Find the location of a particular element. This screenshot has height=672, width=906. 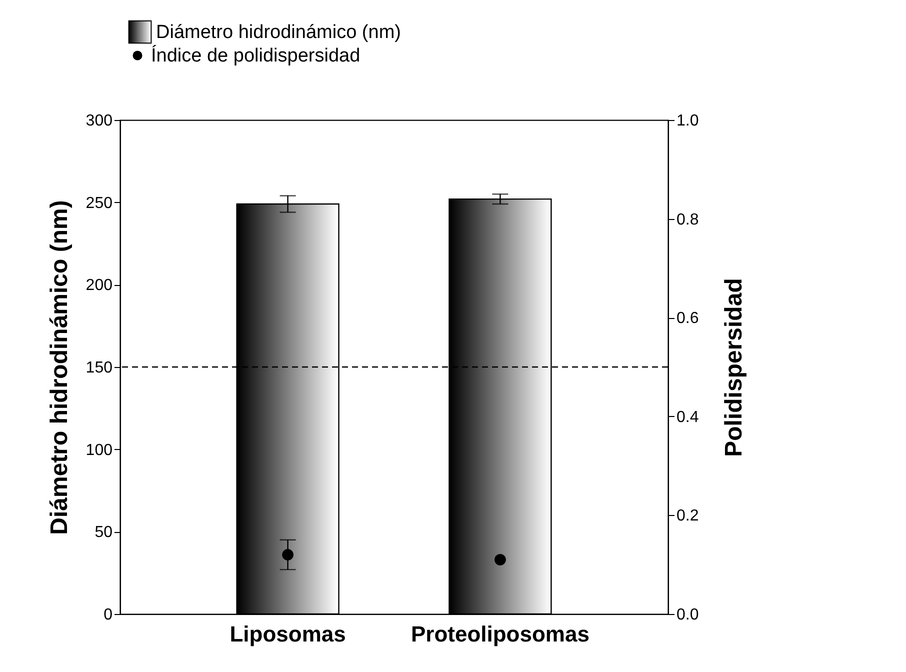

y-tick-label: 300 is located at coordinates (99, 121).